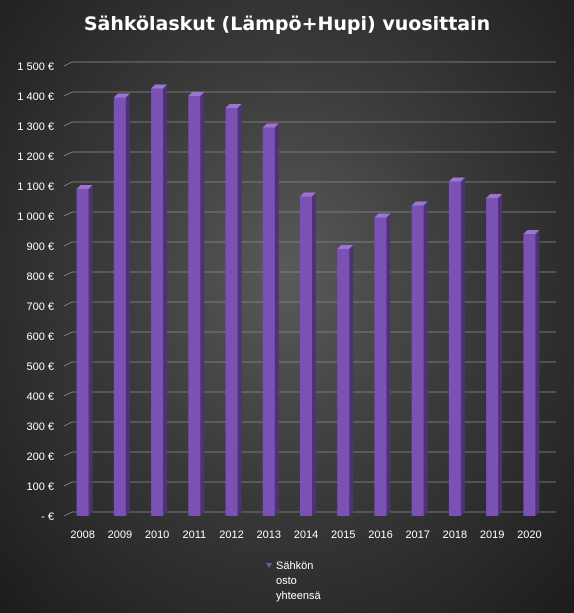 This screenshot has height=613, width=574. What do you see at coordinates (157, 535) in the screenshot?
I see `x-tick-label: 2010` at bounding box center [157, 535].